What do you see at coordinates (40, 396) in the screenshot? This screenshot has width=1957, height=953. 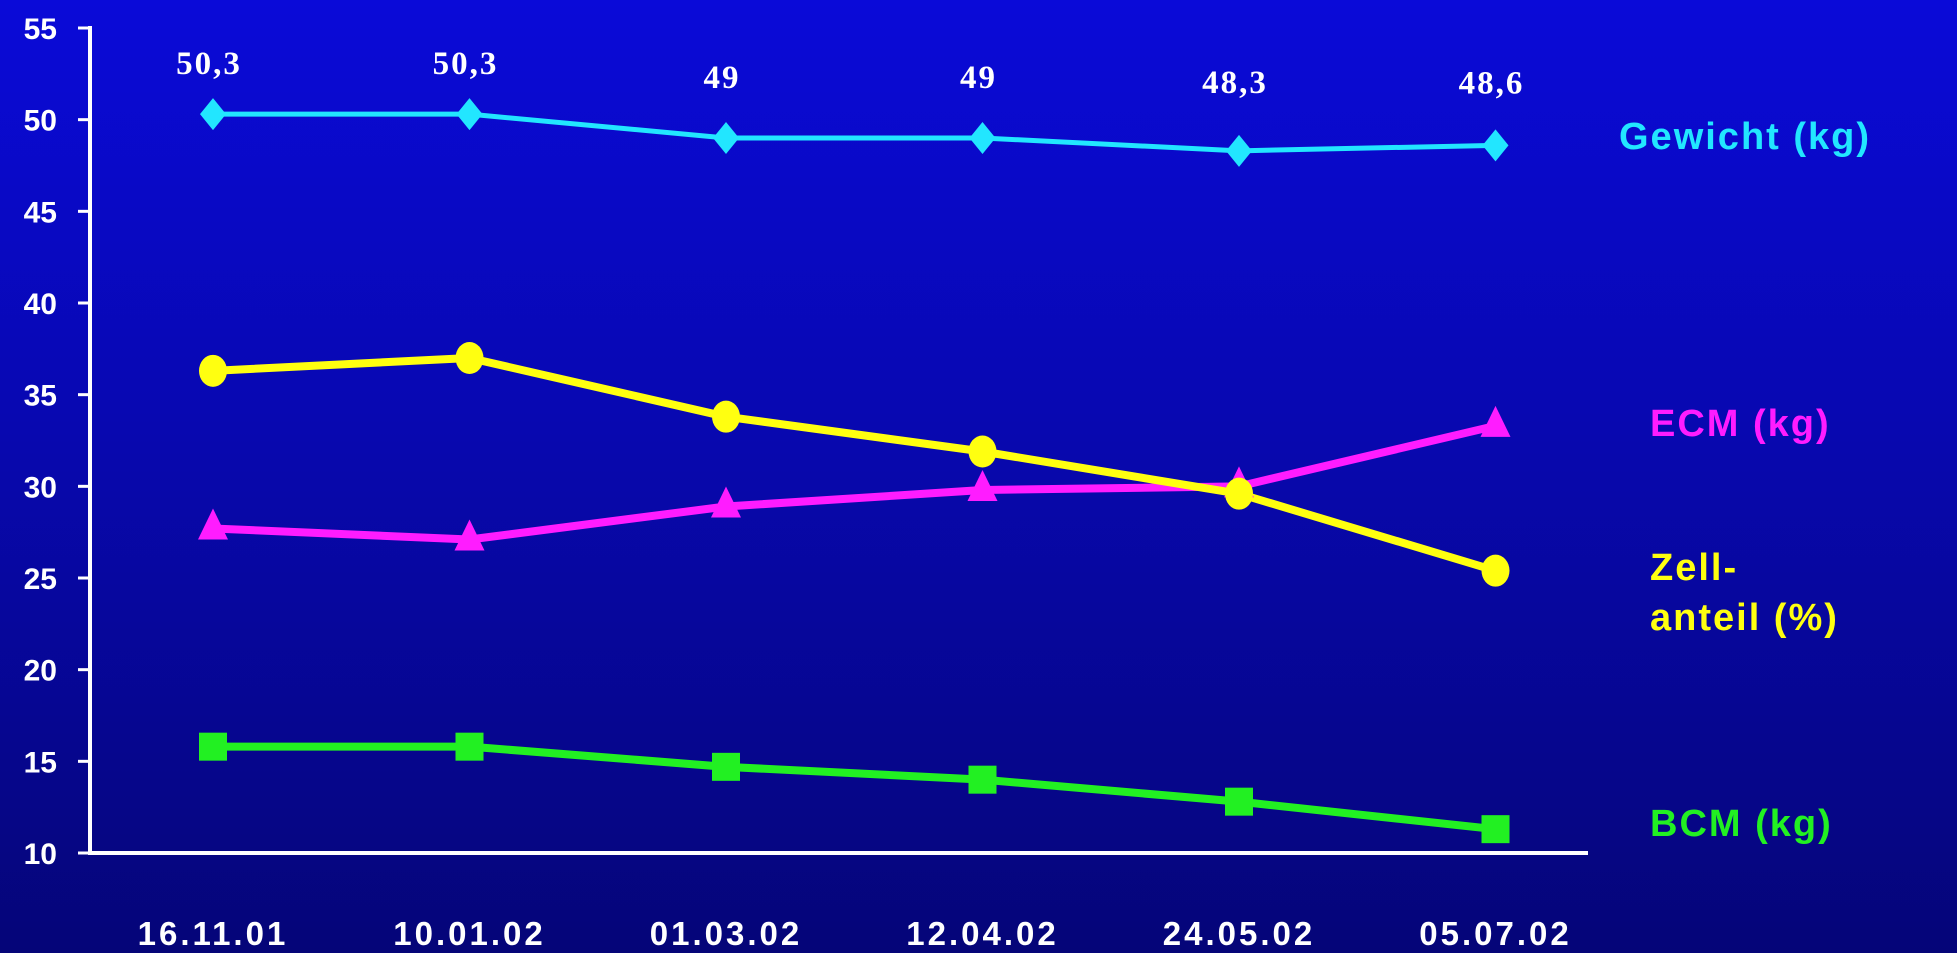 I see `y-tick-label: 35` at bounding box center [40, 396].